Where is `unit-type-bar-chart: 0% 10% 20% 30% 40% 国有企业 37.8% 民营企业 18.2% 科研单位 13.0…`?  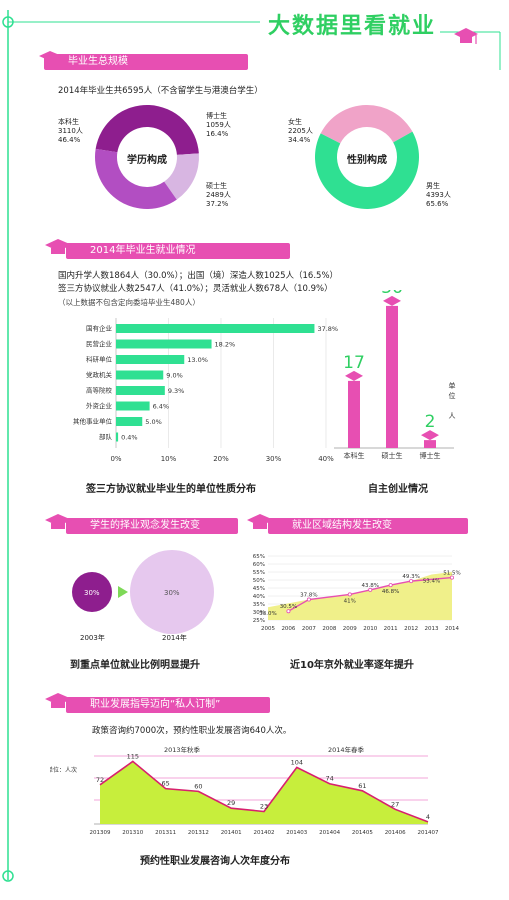 unit-type-bar-chart: 0% 10% 20% 30% 40% 国有企业 37.8% 民营企业 18.2% 科研单位 13.0… is located at coordinates (205, 390).